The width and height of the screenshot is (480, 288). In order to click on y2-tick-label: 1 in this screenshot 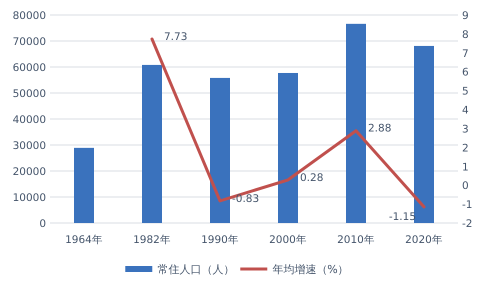, I will do `click(465, 167)`.